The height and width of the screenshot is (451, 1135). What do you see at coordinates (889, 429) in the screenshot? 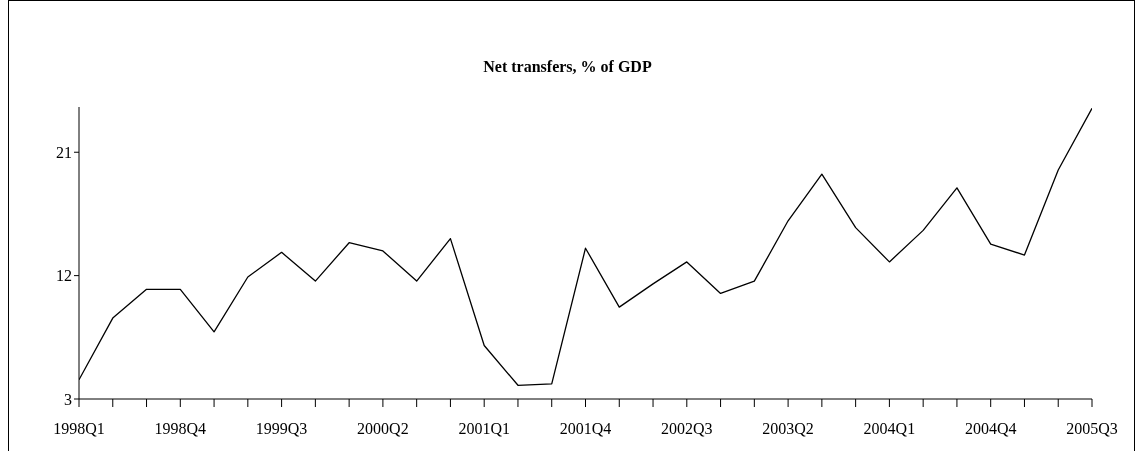
I see `x-tick-label: 2004Q1` at bounding box center [889, 429].